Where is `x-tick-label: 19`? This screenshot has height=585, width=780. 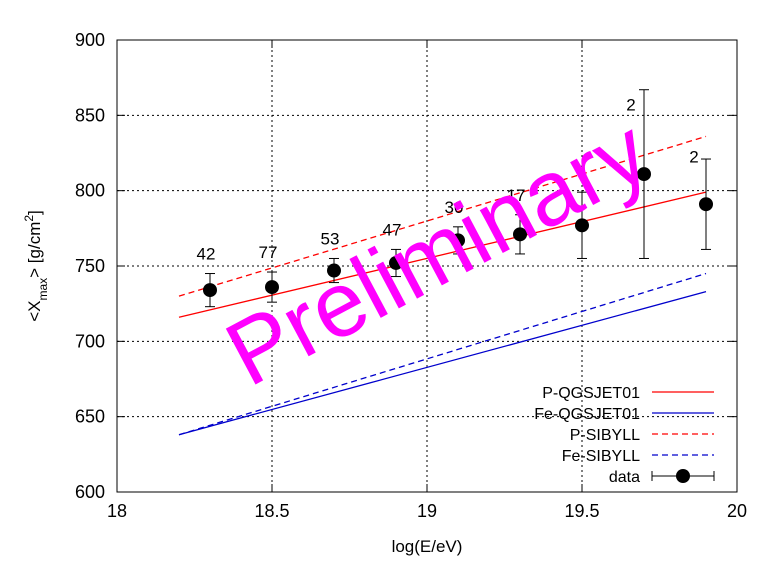 x-tick-label: 19 is located at coordinates (427, 511).